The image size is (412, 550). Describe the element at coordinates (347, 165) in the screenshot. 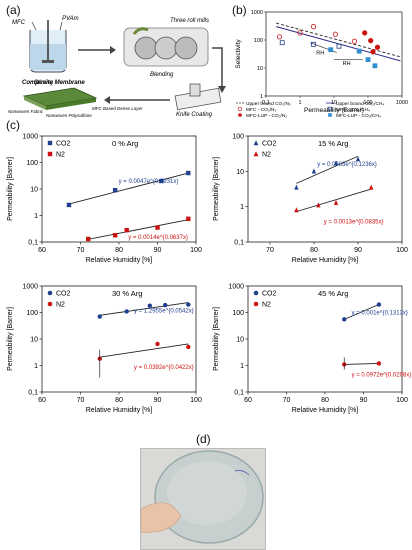

I see `fit-equation: y = 0.0003e^{0.1236x}` at that location.